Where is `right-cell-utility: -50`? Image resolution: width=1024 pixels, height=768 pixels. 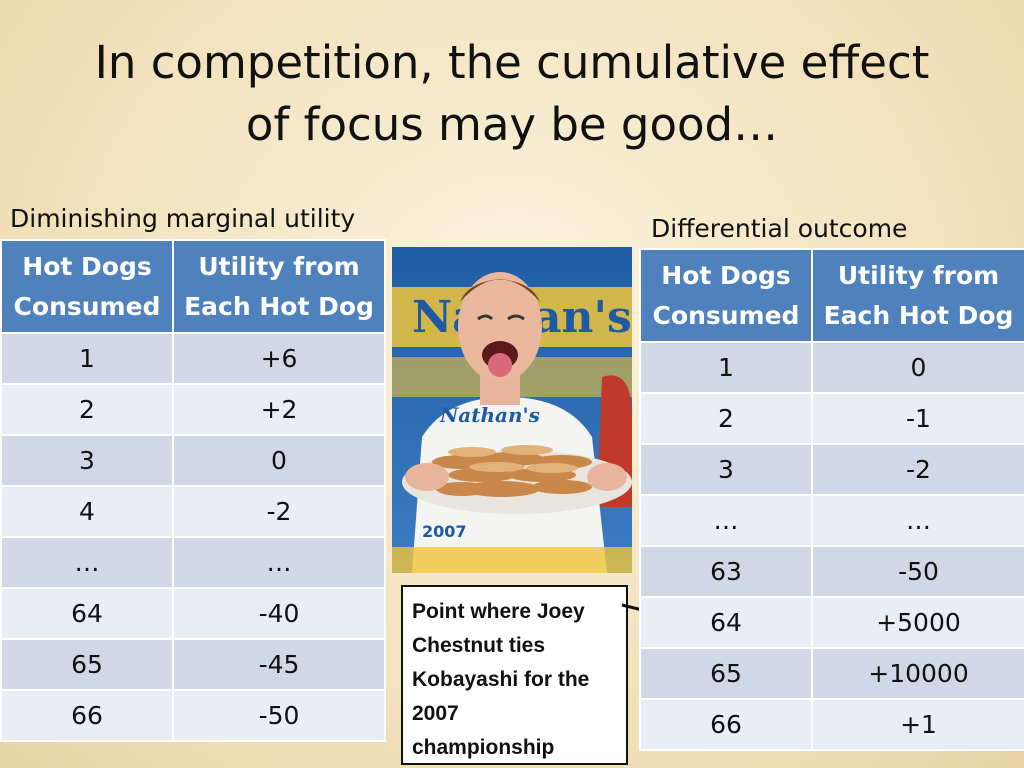
right-cell-utility: -50 is located at coordinates (917, 571).